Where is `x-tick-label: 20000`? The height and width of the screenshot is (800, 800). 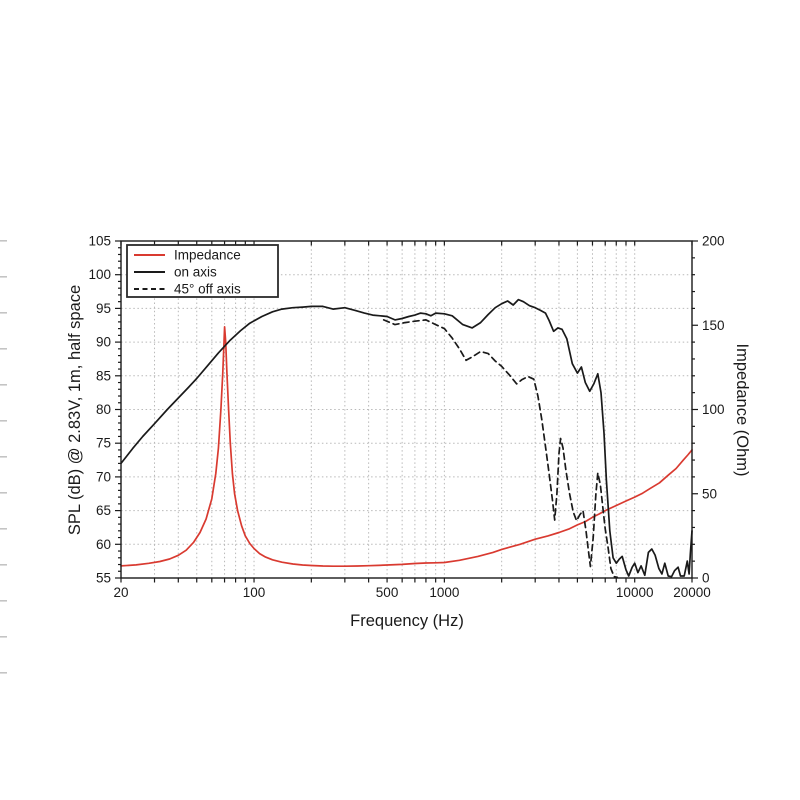
x-tick-label: 20000 is located at coordinates (692, 592).